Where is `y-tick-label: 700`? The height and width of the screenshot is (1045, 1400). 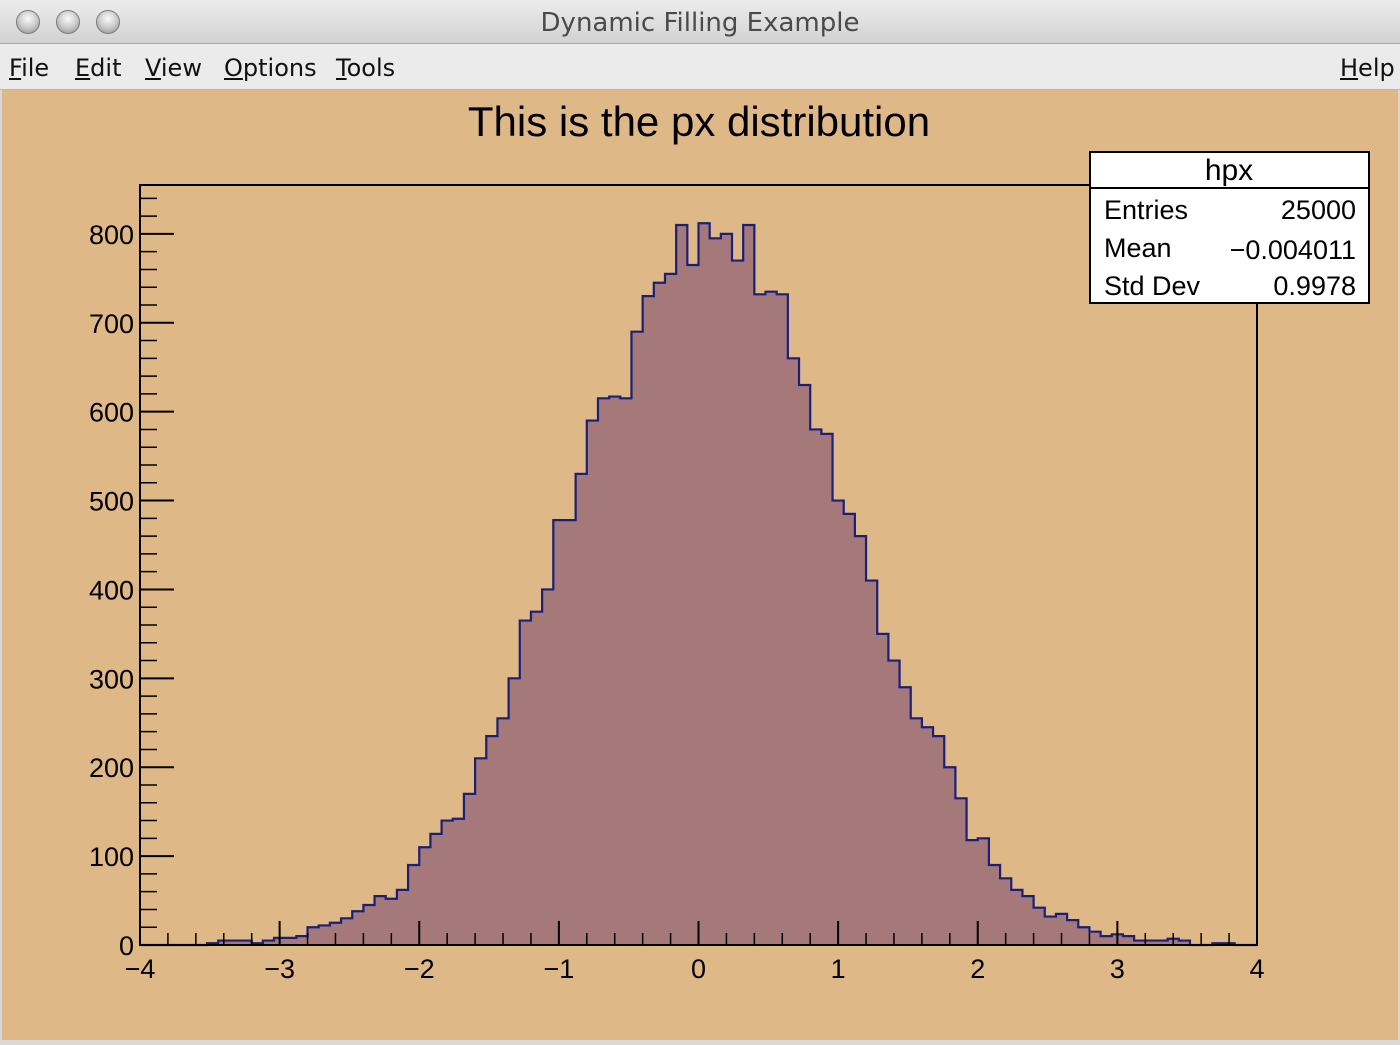 y-tick-label: 700 is located at coordinates (111, 324).